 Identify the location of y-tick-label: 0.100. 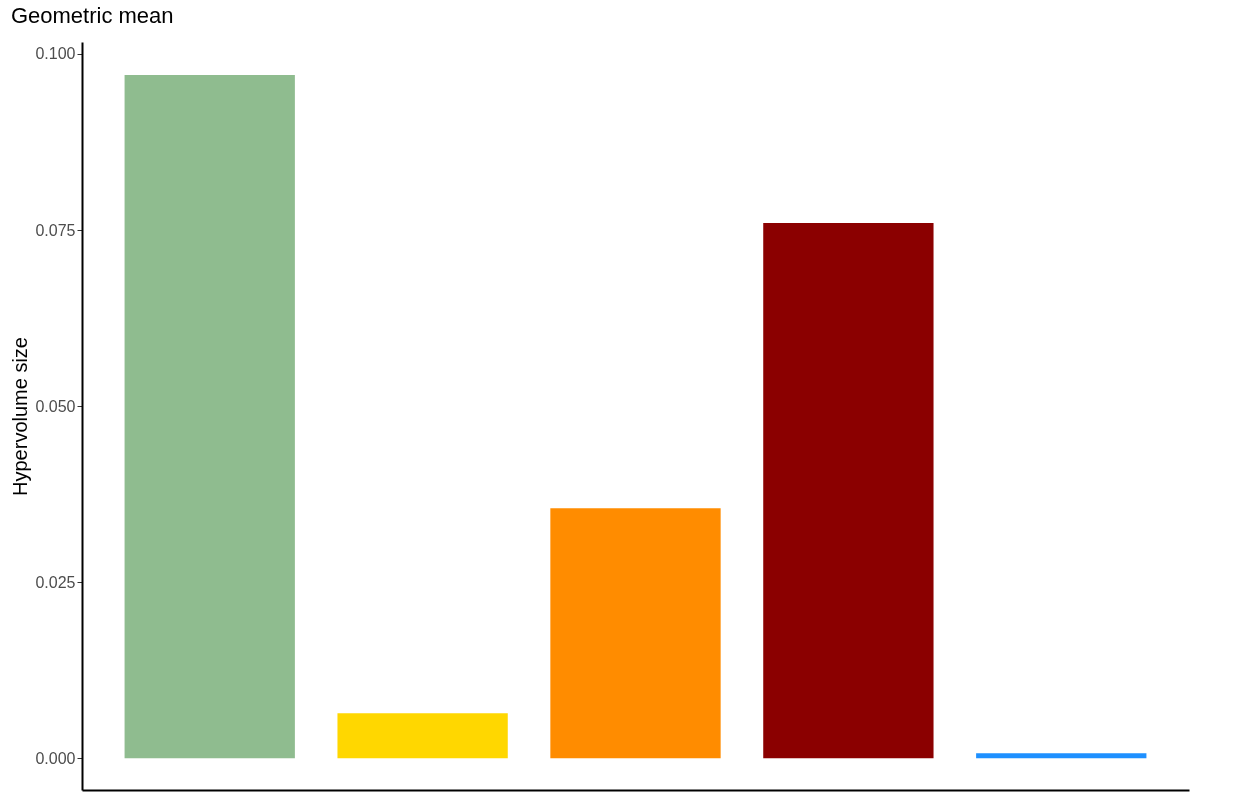
(55, 54).